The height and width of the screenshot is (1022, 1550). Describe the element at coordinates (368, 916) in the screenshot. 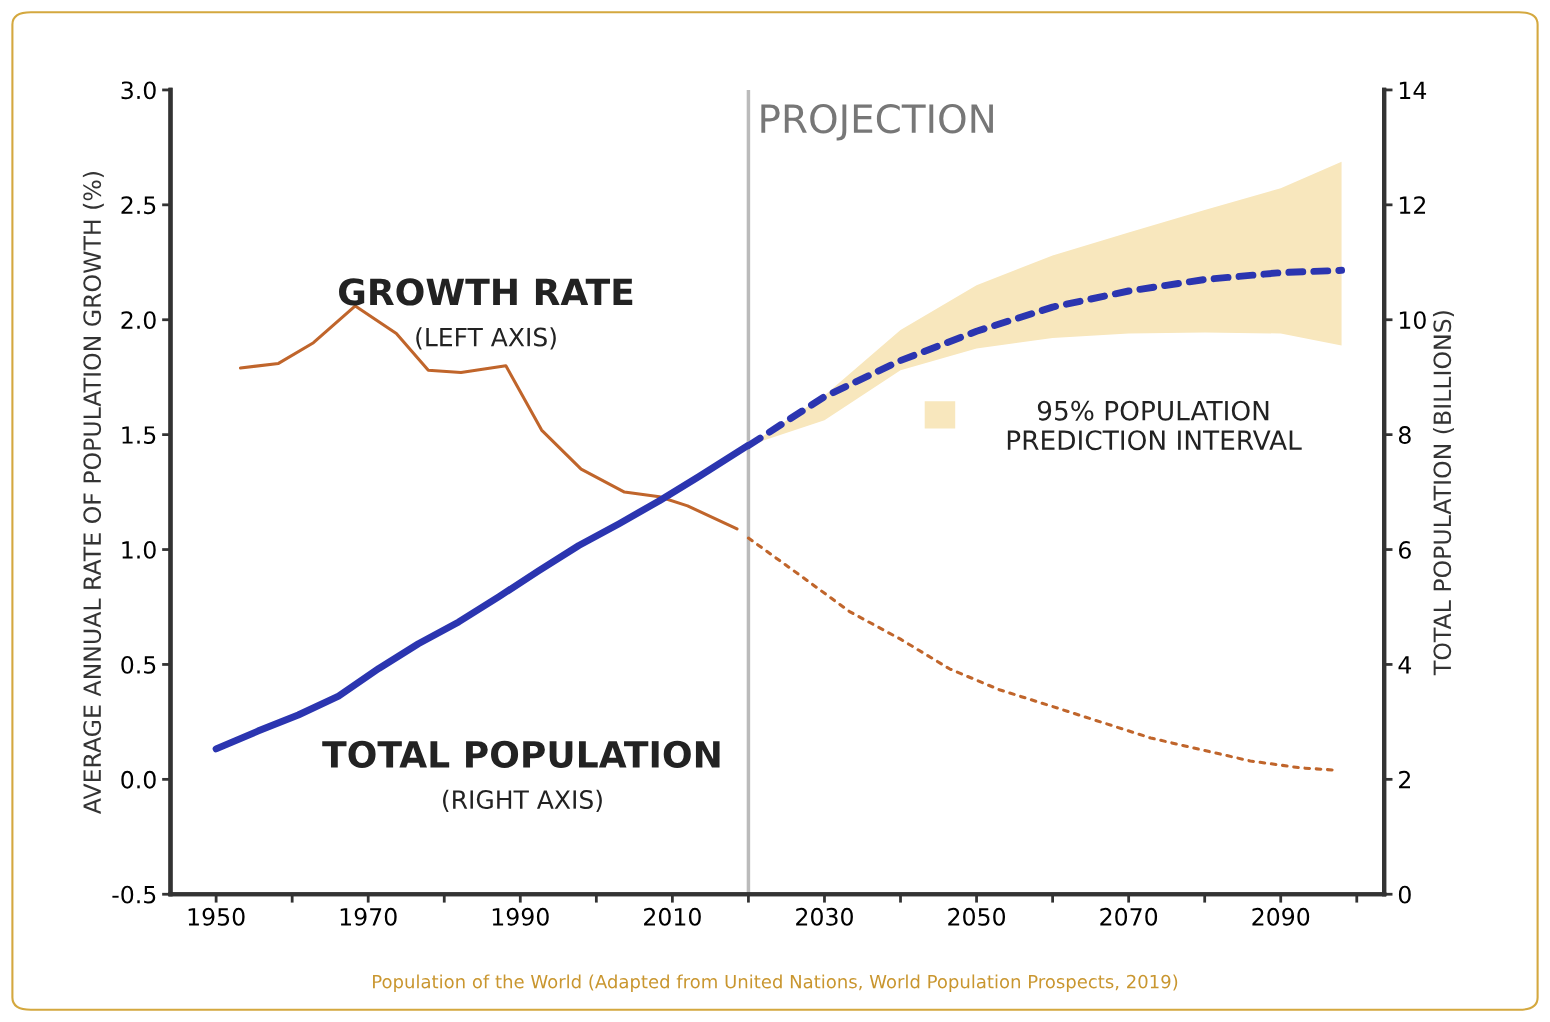

I see `x-tick-label: 1970` at that location.